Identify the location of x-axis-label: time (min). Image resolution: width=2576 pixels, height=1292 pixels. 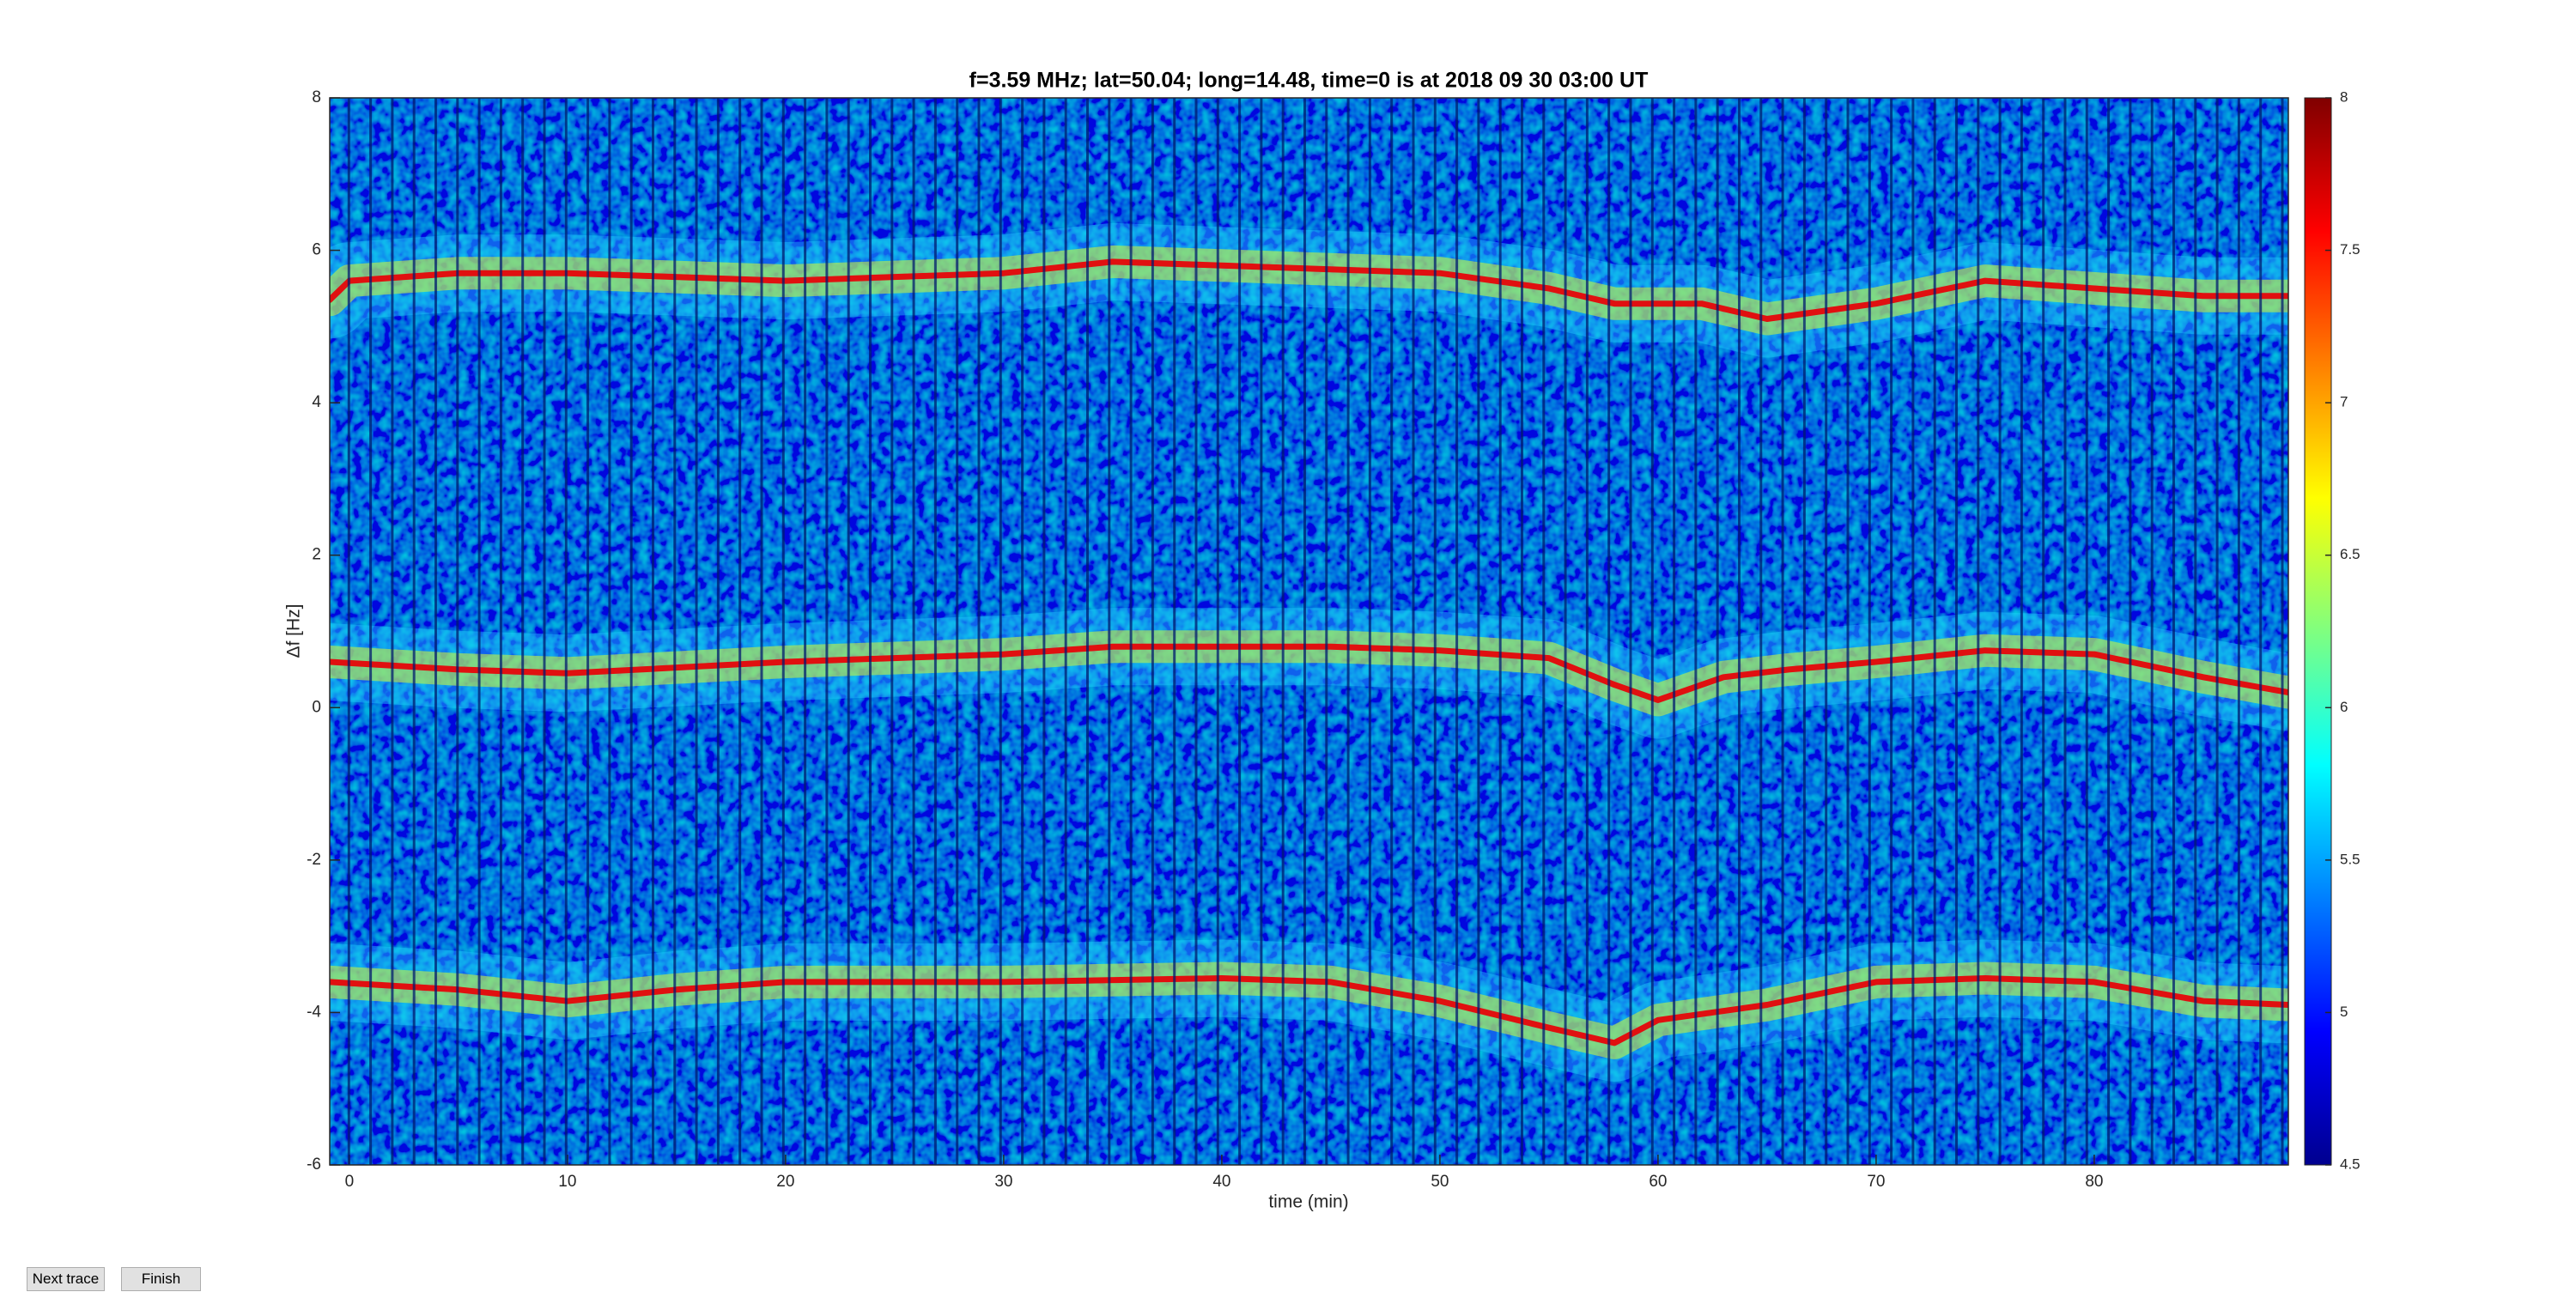
(1308, 1202).